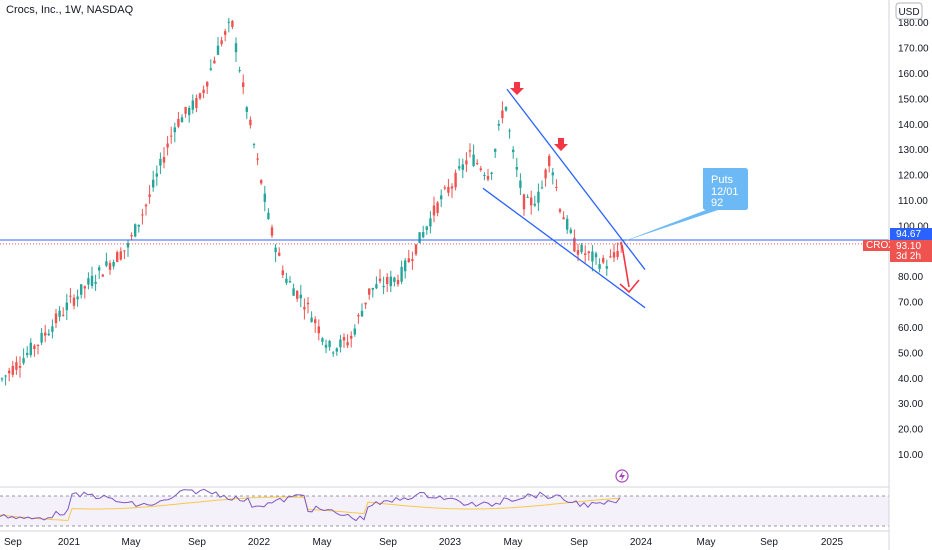  Describe the element at coordinates (564, 248) in the screenshot. I see `lower-trendline` at that location.